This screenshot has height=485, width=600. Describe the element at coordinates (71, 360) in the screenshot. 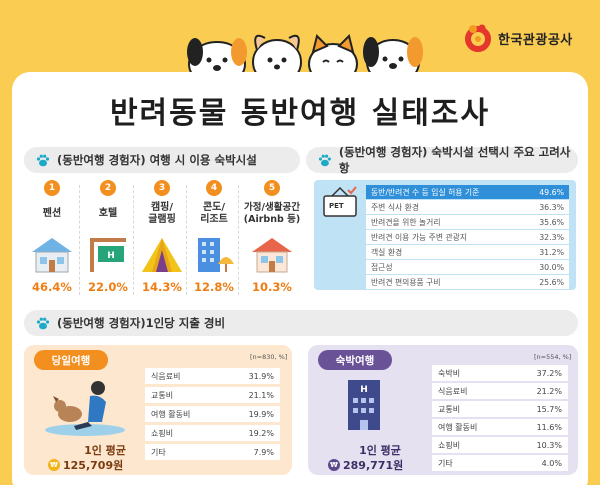

I see `day-trip-tag: 당일여행` at that location.